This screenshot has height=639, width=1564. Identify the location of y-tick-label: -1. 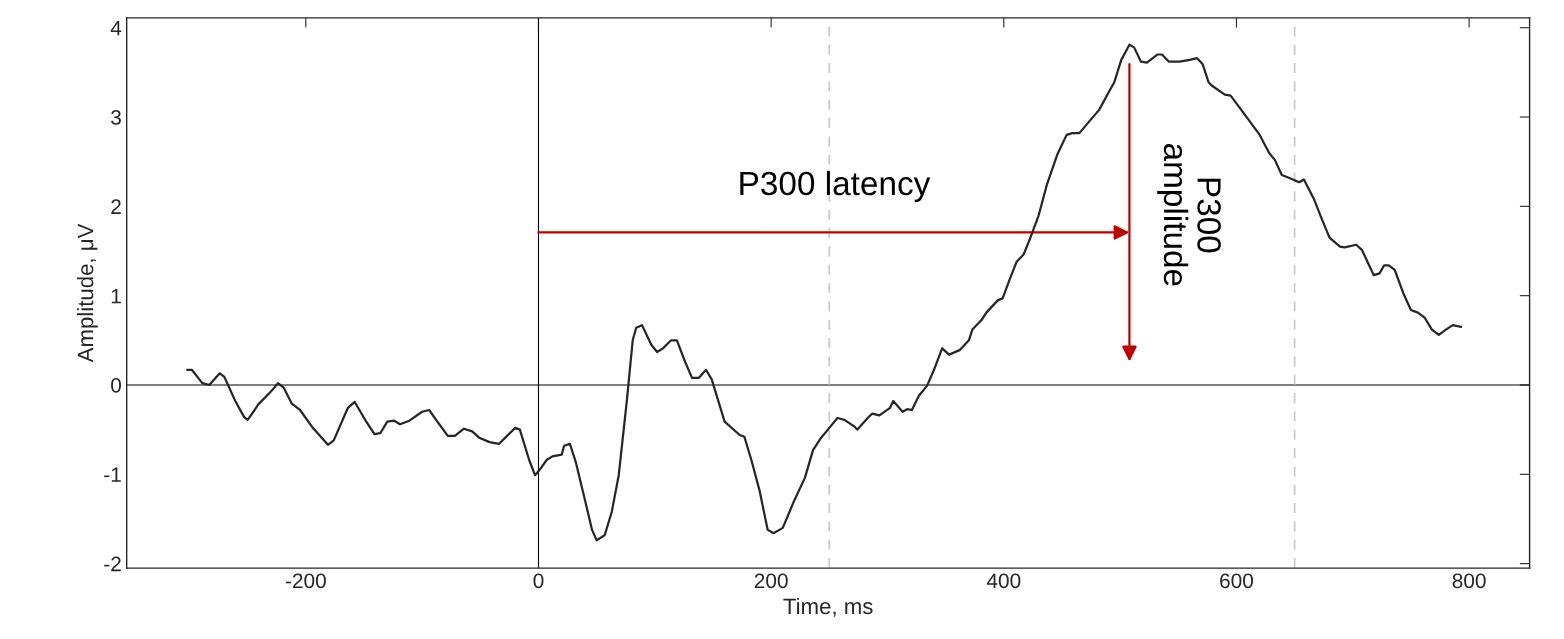
(112, 474).